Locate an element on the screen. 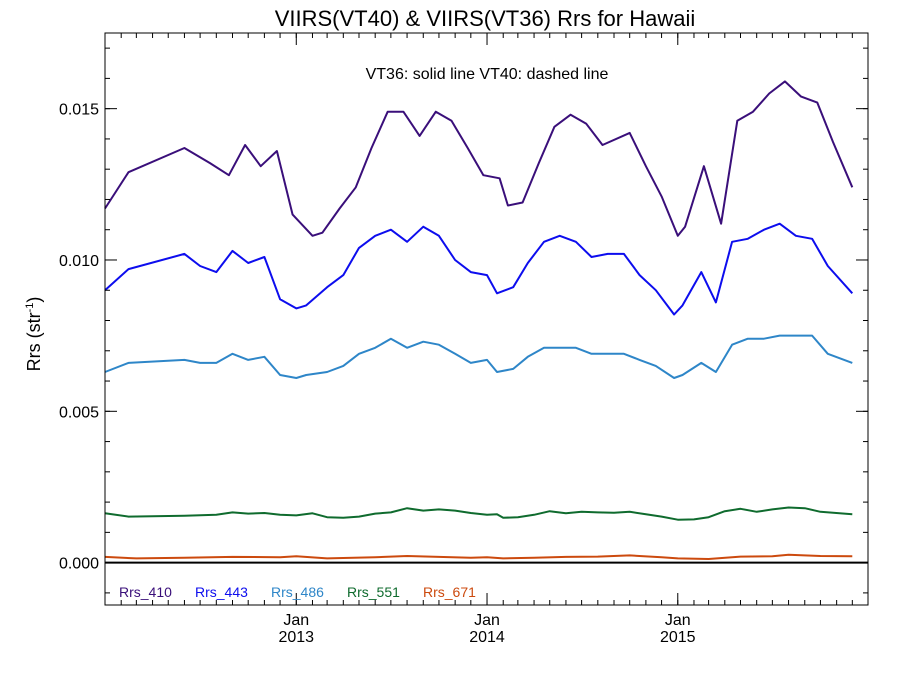 This screenshot has width=900, height=675. y-axis-label-main: Rrs (str is located at coordinates (34, 341).